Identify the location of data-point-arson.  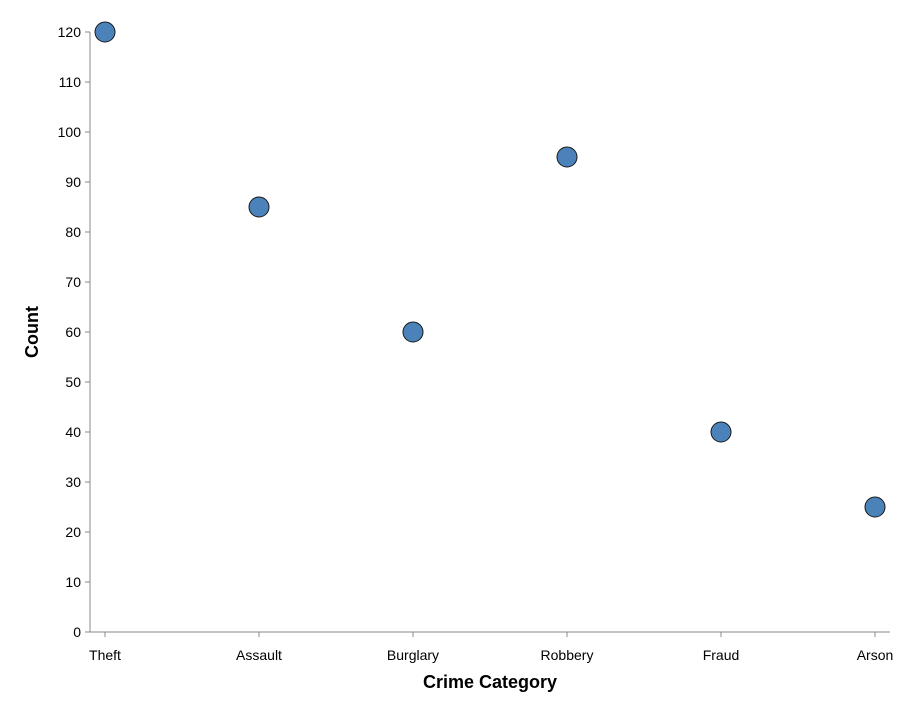
(875, 507).